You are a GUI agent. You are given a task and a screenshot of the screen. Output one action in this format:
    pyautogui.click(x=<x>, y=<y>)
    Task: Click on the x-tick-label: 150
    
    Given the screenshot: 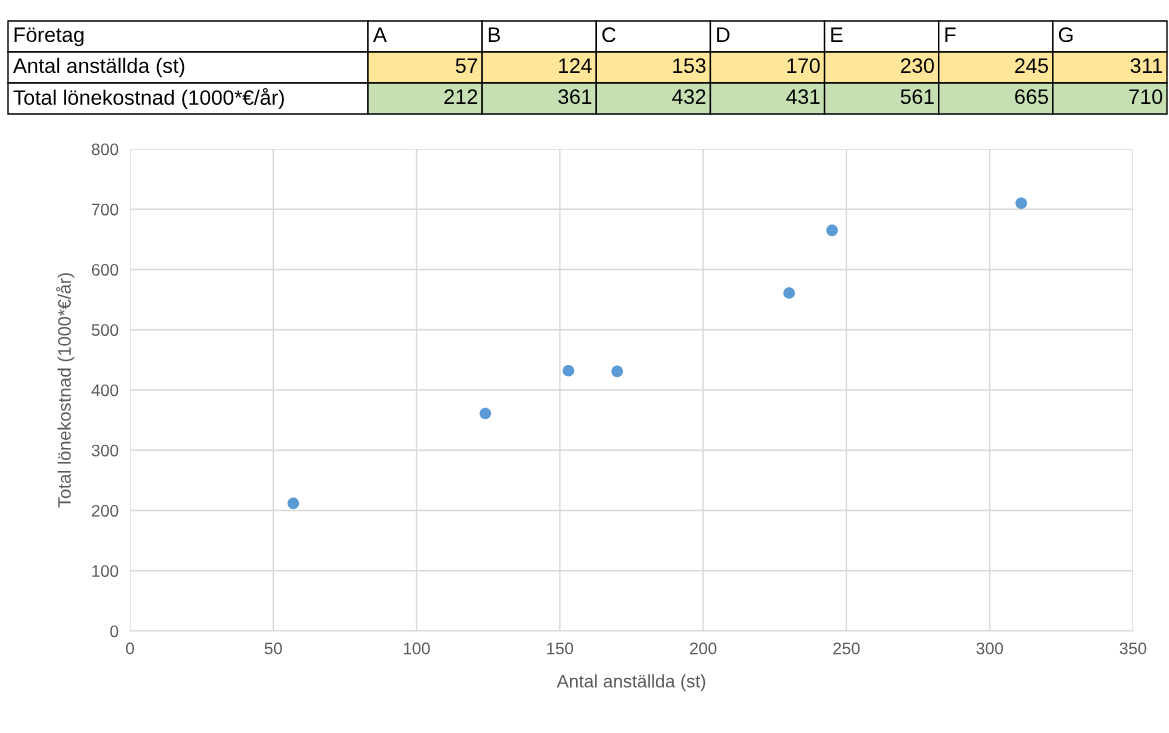 What is the action you would take?
    pyautogui.click(x=560, y=648)
    